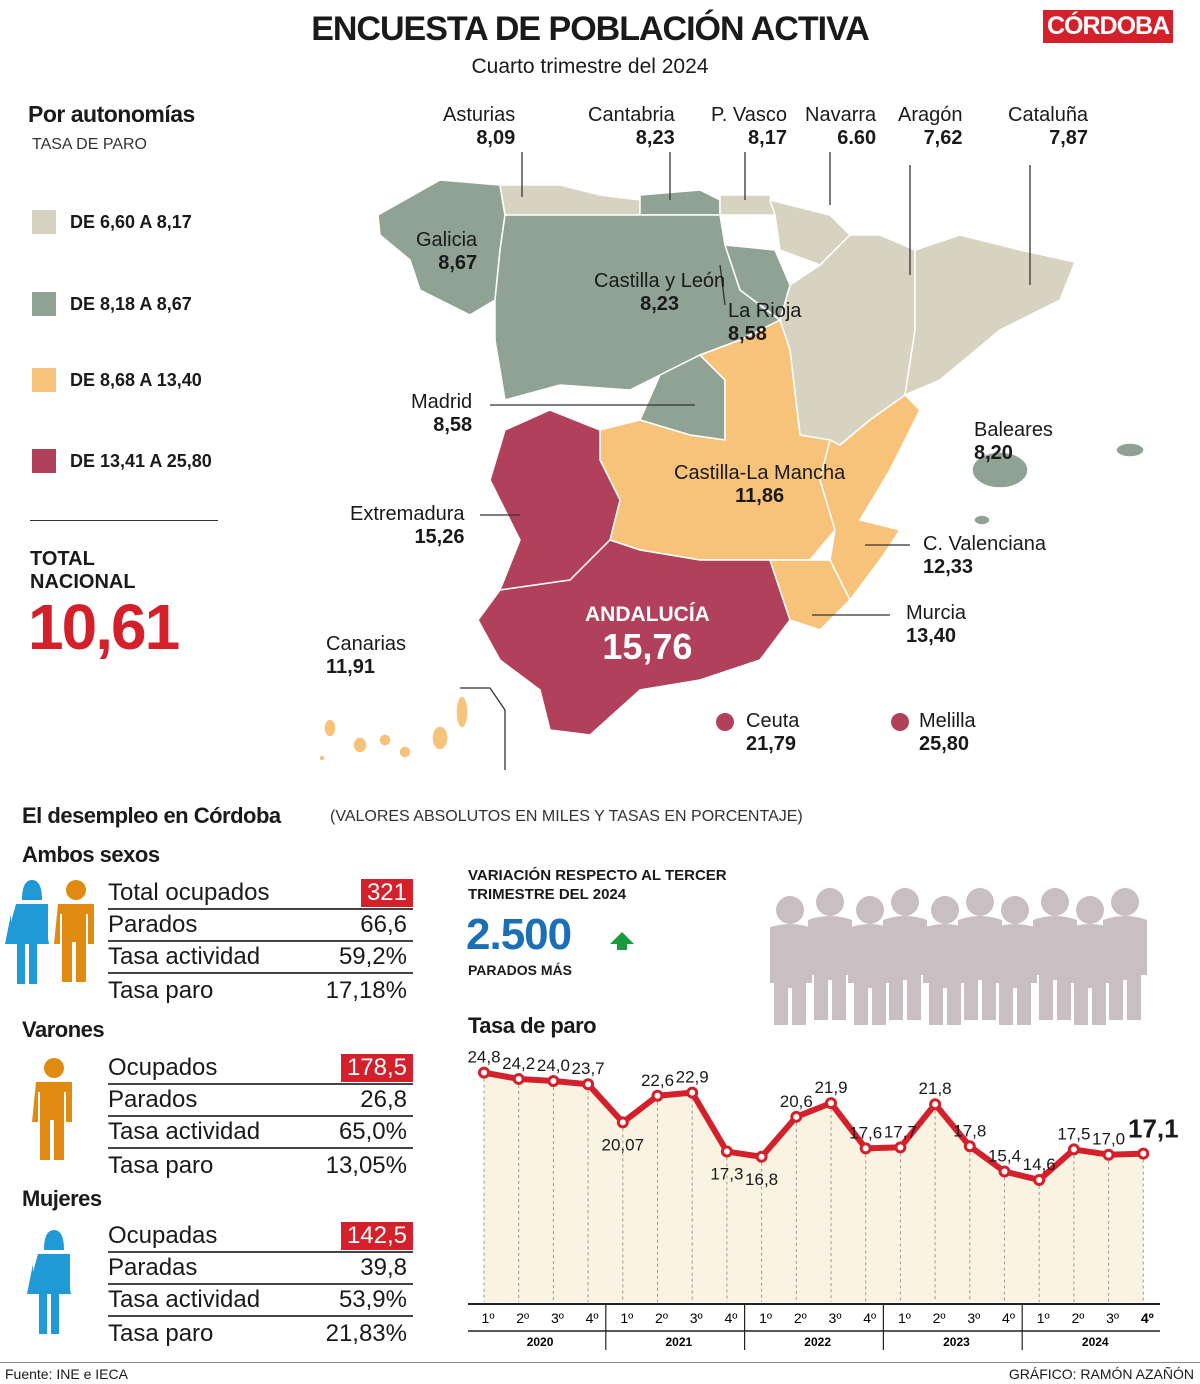 This screenshot has height=1384, width=1200. I want to click on footer-credit: GRÁFICO: RAMÓN AZAÑÓN, so click(1101, 1374).